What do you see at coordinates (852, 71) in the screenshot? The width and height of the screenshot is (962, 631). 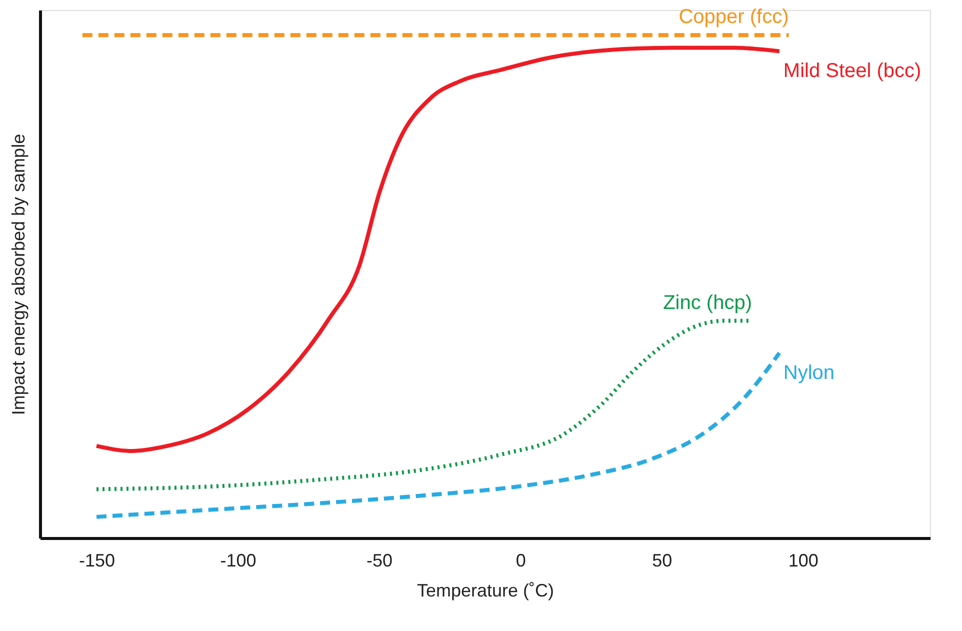 I see `series-label: Mild Steel (bcc)` at bounding box center [852, 71].